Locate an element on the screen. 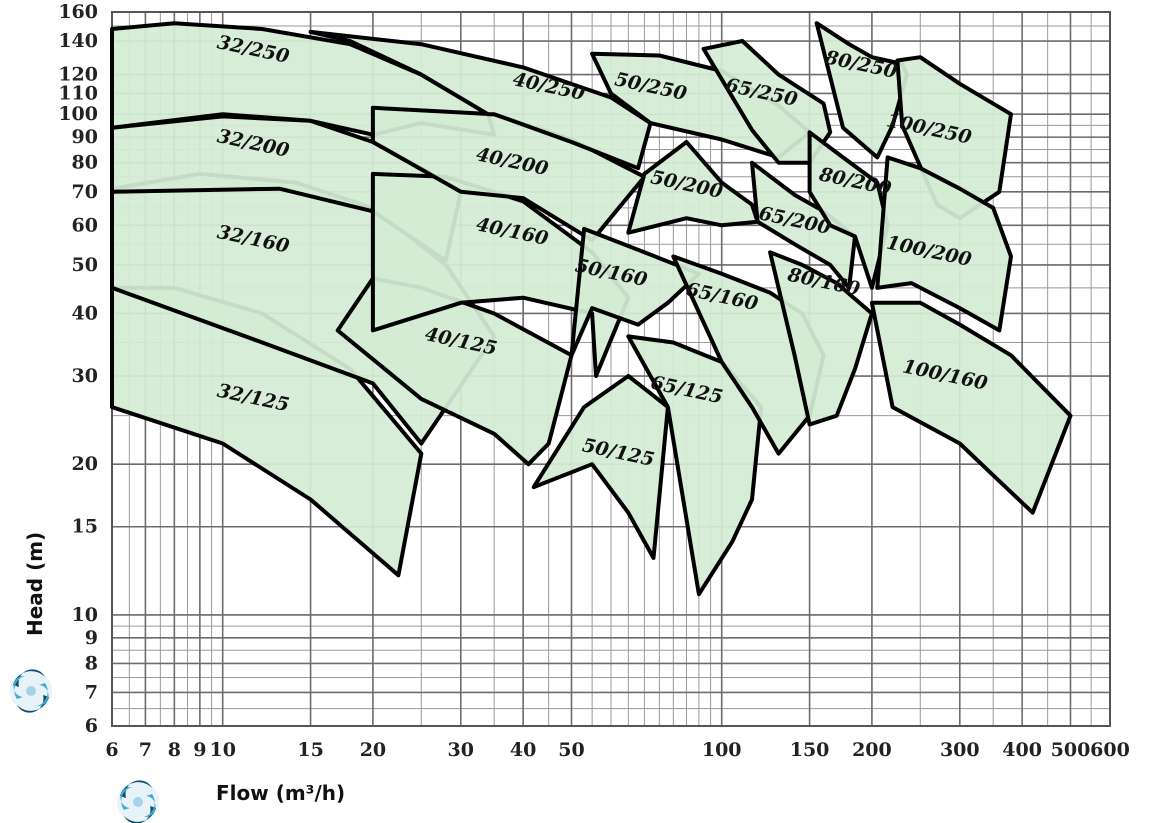 The width and height of the screenshot is (1155, 823). x-tick-label: 10 is located at coordinates (222, 750).